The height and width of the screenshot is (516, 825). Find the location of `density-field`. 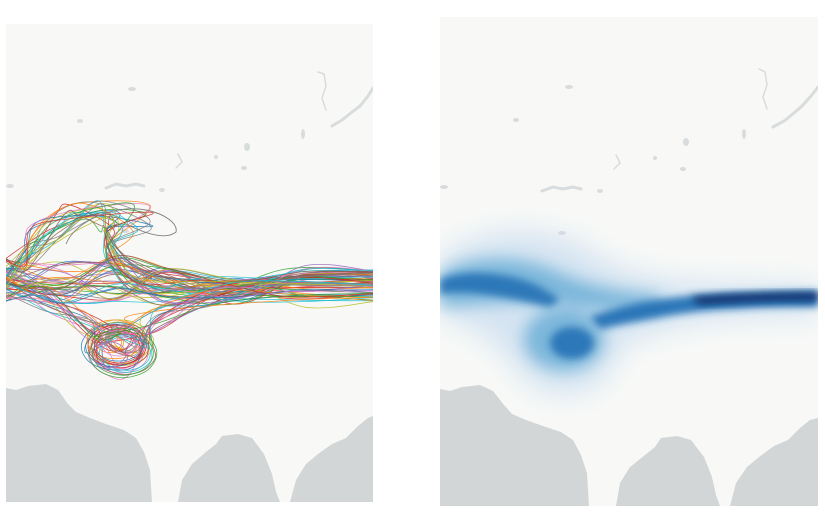

density-field is located at coordinates (629, 312).